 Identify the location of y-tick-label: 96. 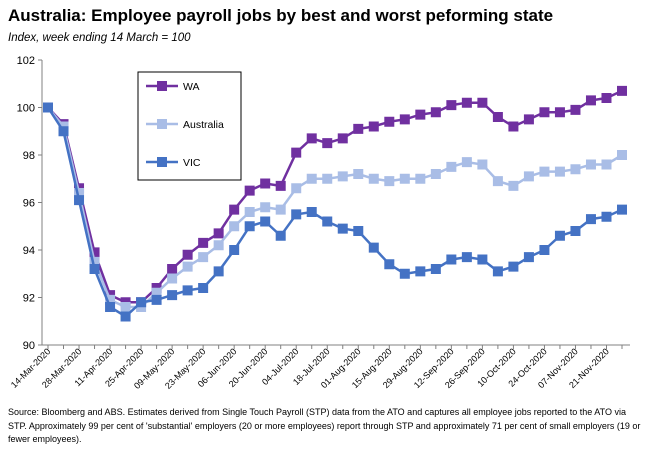
(29, 204).